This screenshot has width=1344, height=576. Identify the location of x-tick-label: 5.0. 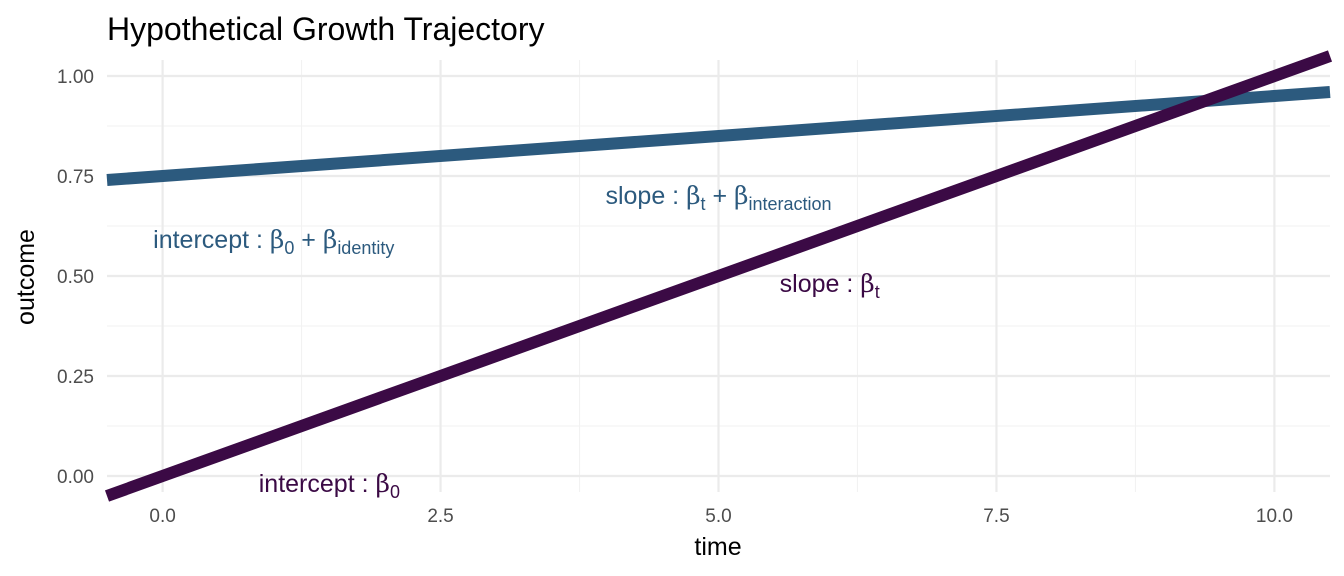
(718, 516).